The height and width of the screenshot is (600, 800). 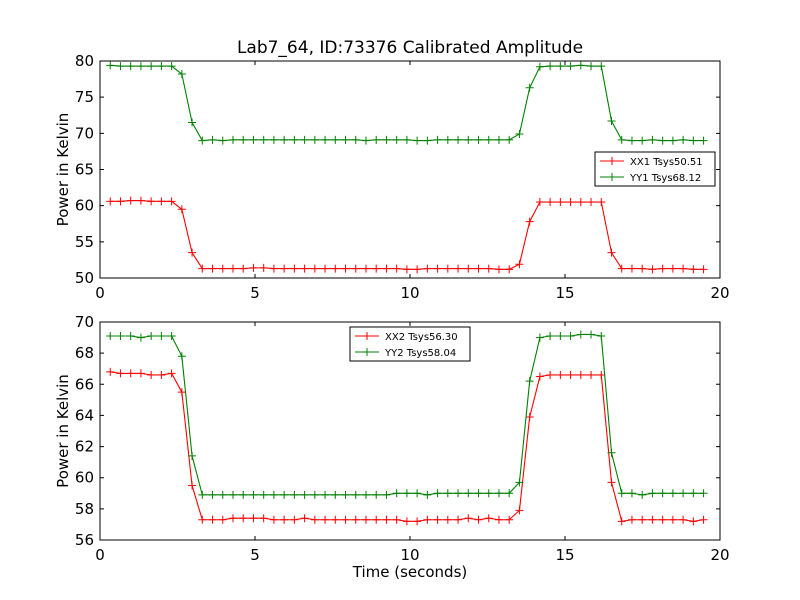 What do you see at coordinates (410, 48) in the screenshot?
I see `chart-title: Lab7_64, ID:73376 Calibrated Amplitude` at bounding box center [410, 48].